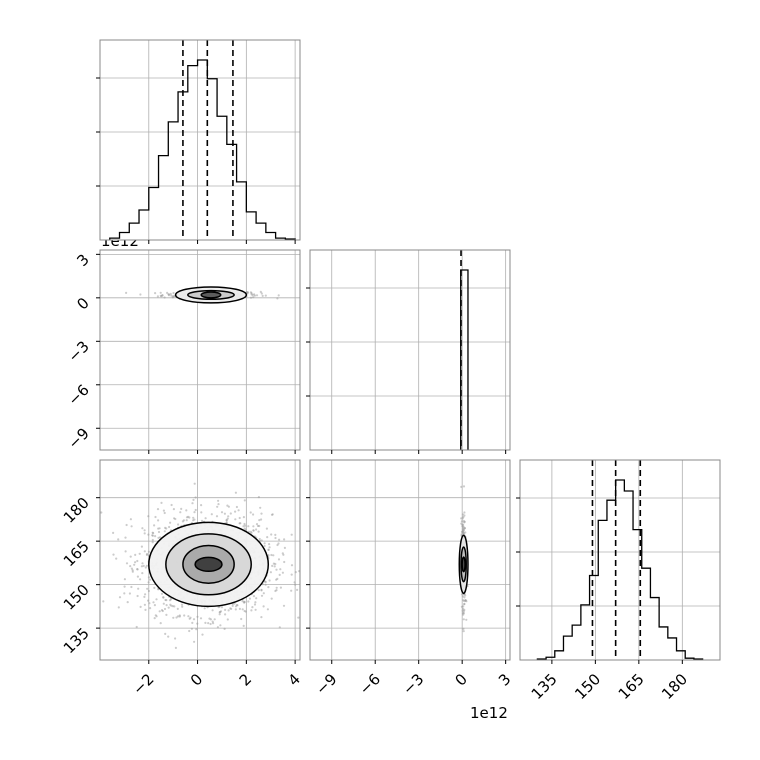  I want to click on scatter-p0-p2-frame, so click(200, 560).